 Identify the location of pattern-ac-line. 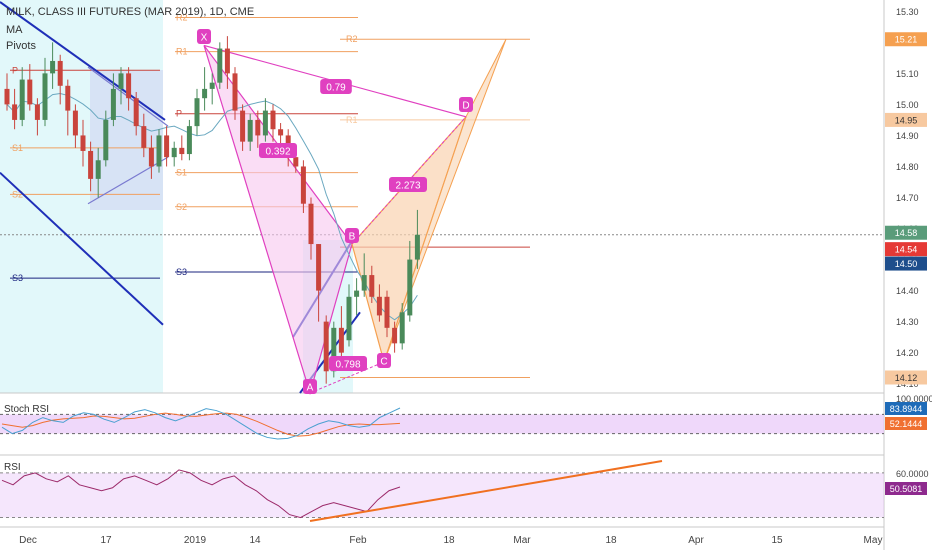
(347, 377).